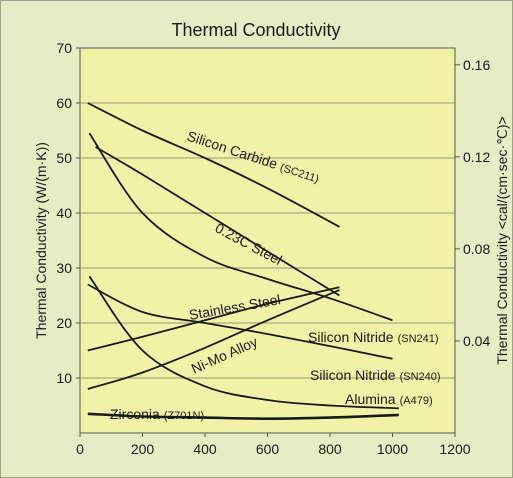  What do you see at coordinates (135, 414) in the screenshot?
I see `series-name: Zirconia` at bounding box center [135, 414].